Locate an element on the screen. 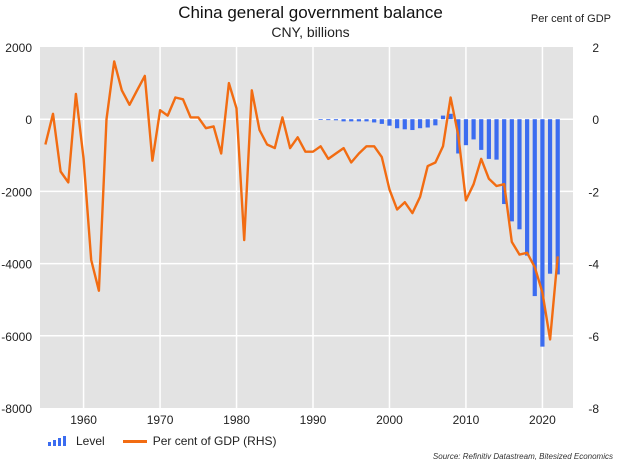  right-tick-label: -4 is located at coordinates (593, 265).